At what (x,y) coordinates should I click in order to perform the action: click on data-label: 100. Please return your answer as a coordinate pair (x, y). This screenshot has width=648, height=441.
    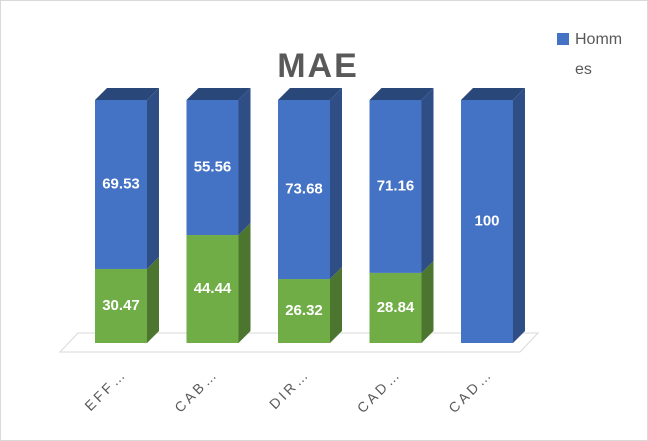
    Looking at the image, I should click on (486, 220).